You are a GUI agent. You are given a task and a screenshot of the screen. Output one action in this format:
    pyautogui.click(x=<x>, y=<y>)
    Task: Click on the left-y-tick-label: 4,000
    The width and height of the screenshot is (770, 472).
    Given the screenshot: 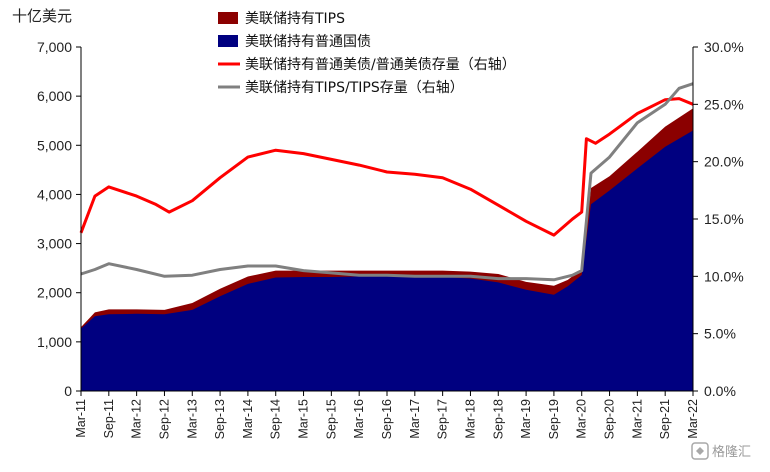 What is the action you would take?
    pyautogui.click(x=54, y=194)
    